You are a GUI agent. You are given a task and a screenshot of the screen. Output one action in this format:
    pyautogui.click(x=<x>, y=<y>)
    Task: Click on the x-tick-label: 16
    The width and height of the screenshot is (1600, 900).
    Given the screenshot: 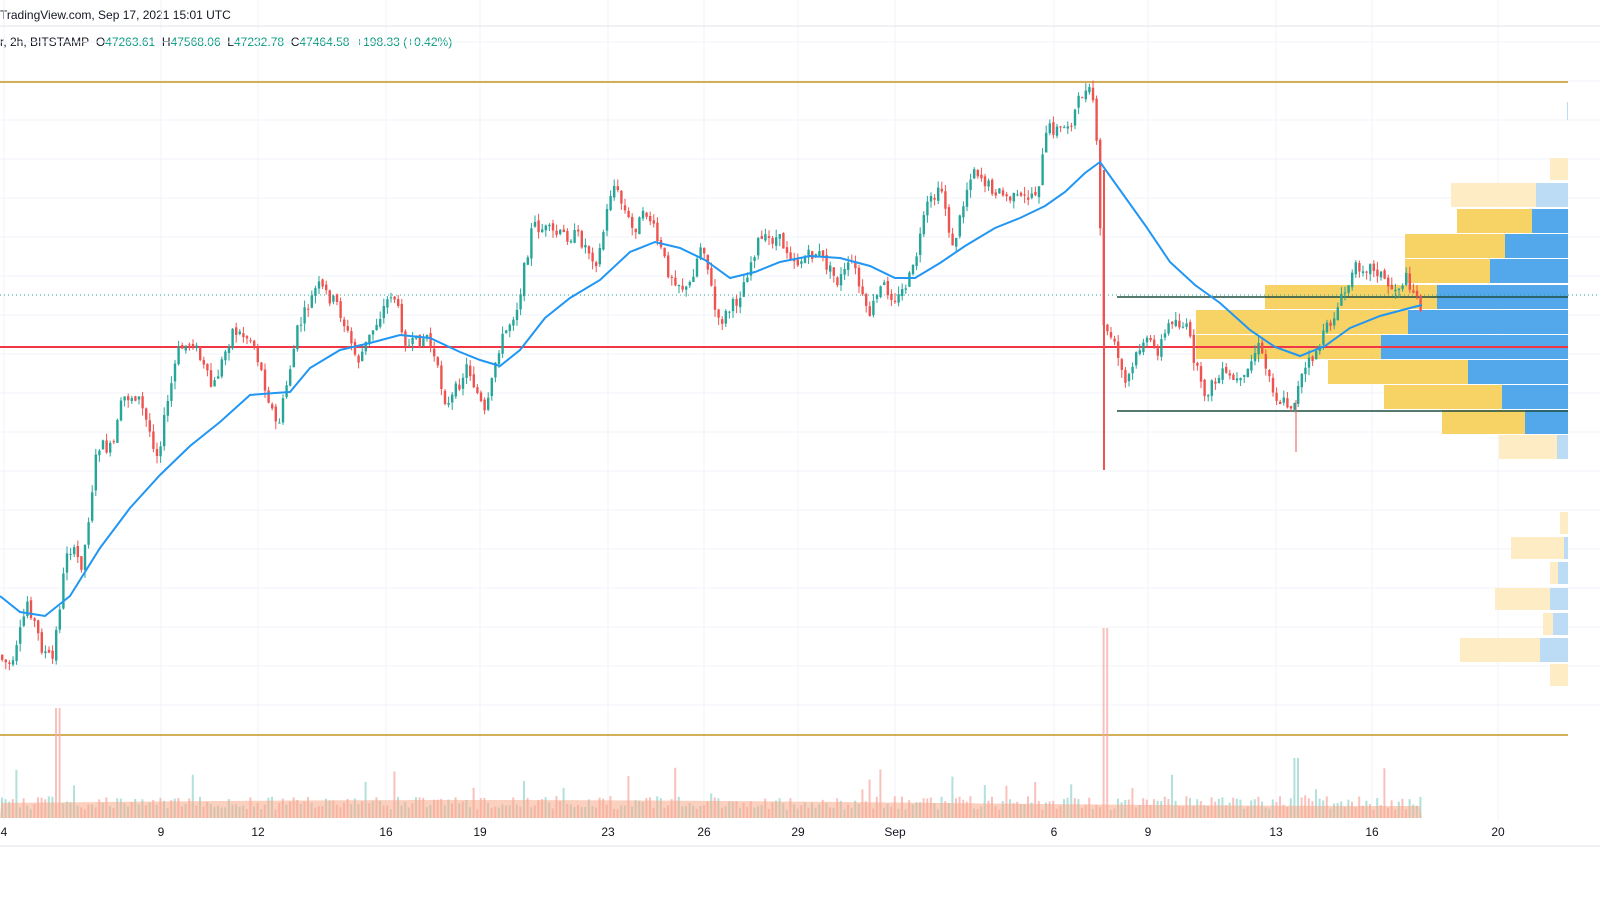 What is the action you would take?
    pyautogui.click(x=386, y=832)
    